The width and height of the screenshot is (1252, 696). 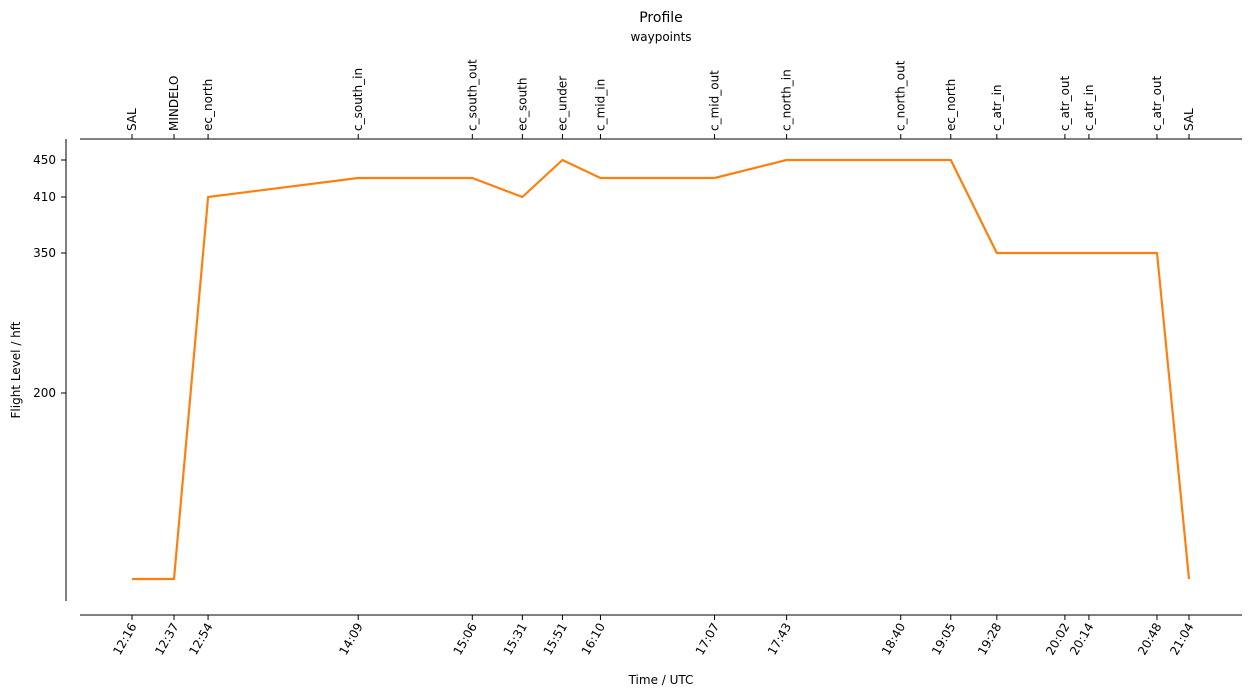 What do you see at coordinates (515, 639) in the screenshot?
I see `x-tick-label: 15:31` at bounding box center [515, 639].